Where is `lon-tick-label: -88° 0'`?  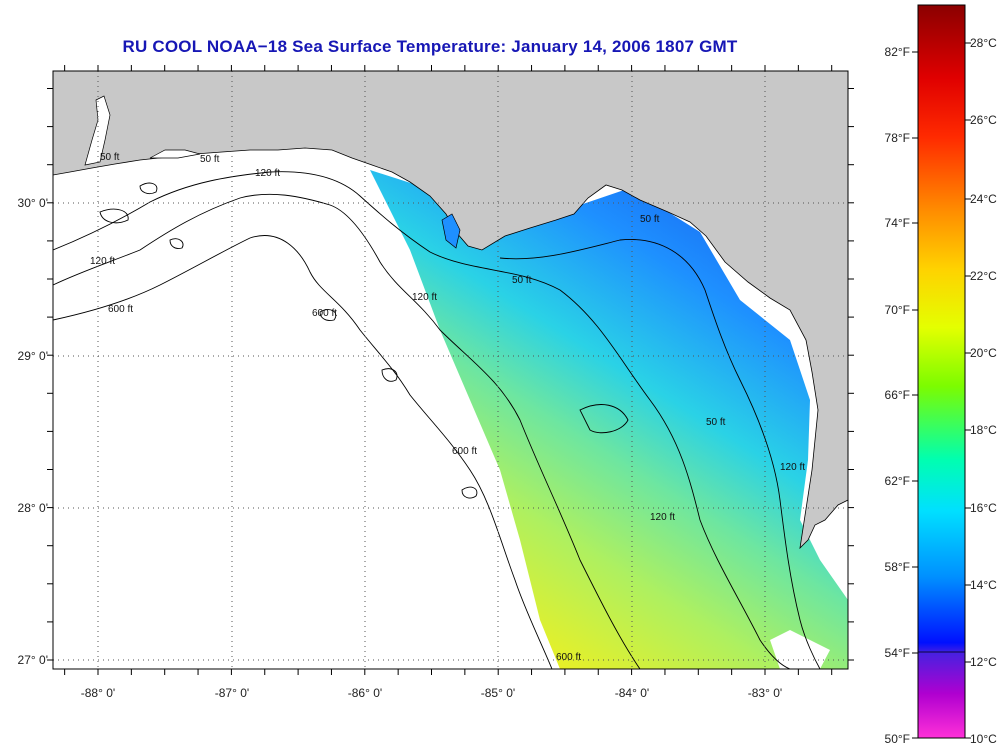 lon-tick-label: -88° 0' is located at coordinates (98, 693).